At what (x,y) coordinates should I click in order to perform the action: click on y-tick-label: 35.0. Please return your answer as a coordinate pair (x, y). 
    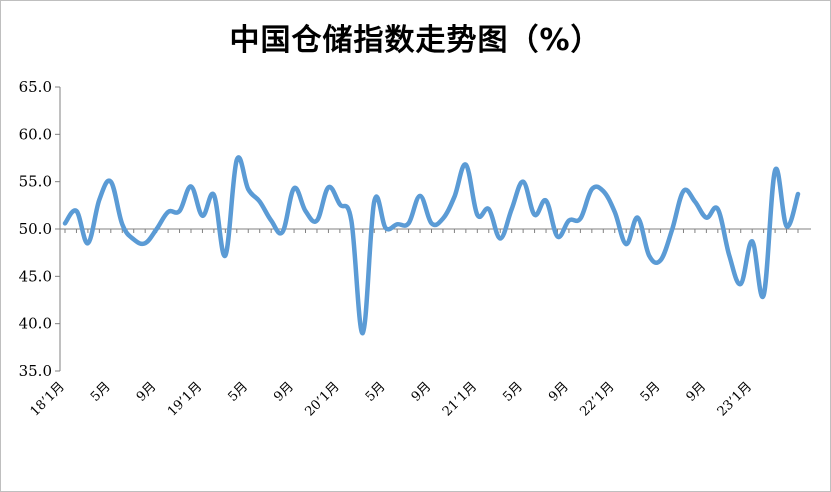
    Looking at the image, I should click on (35, 371).